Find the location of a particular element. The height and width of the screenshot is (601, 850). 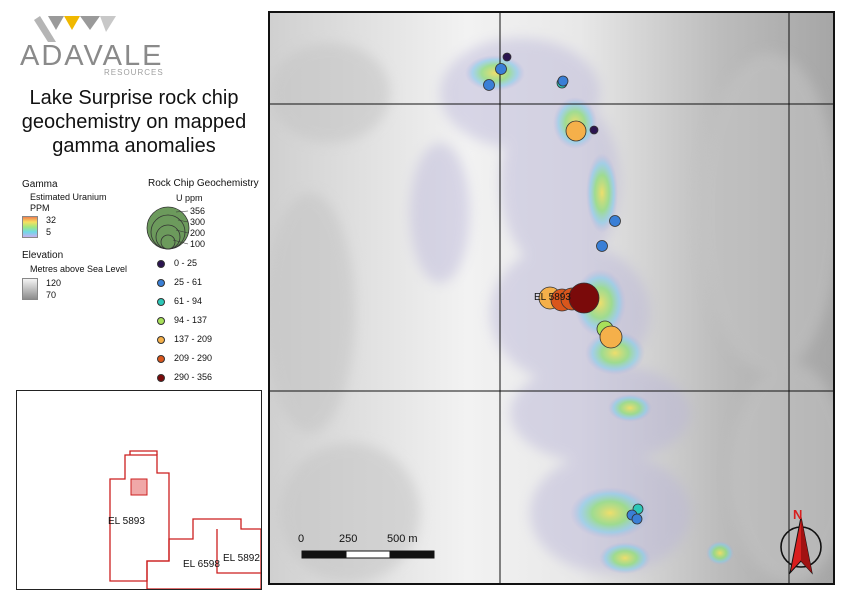

logo-subtext: RESOURCES is located at coordinates (134, 72).